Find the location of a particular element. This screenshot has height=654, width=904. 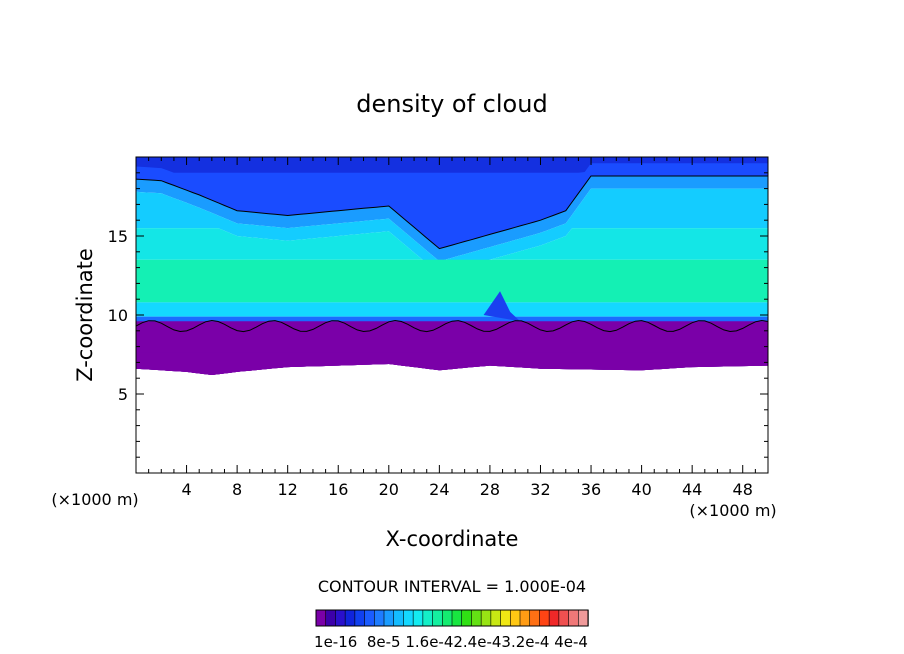

cyan-band is located at coordinates (452, 231).